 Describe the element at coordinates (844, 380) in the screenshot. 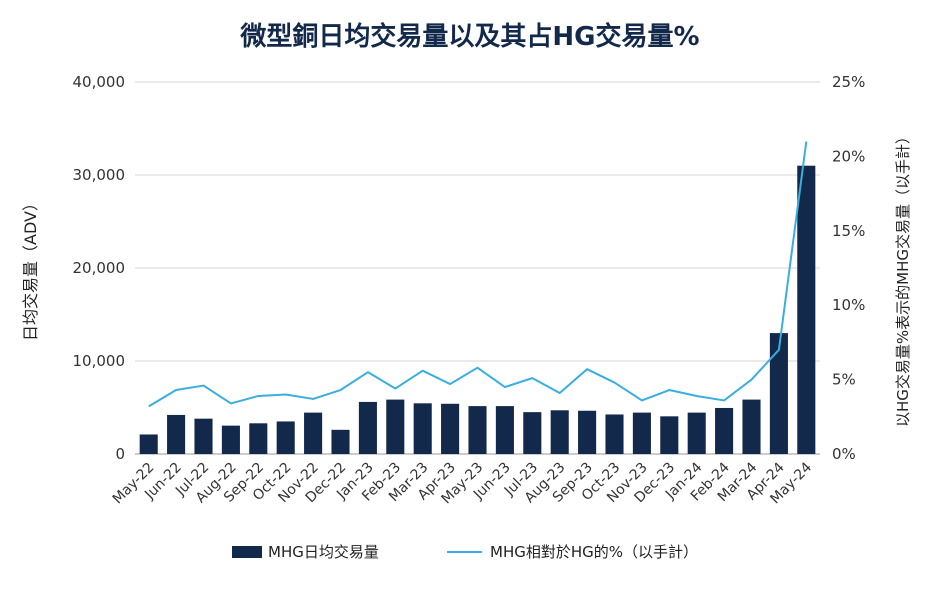

I see `y-right-tick-label: 5%` at that location.